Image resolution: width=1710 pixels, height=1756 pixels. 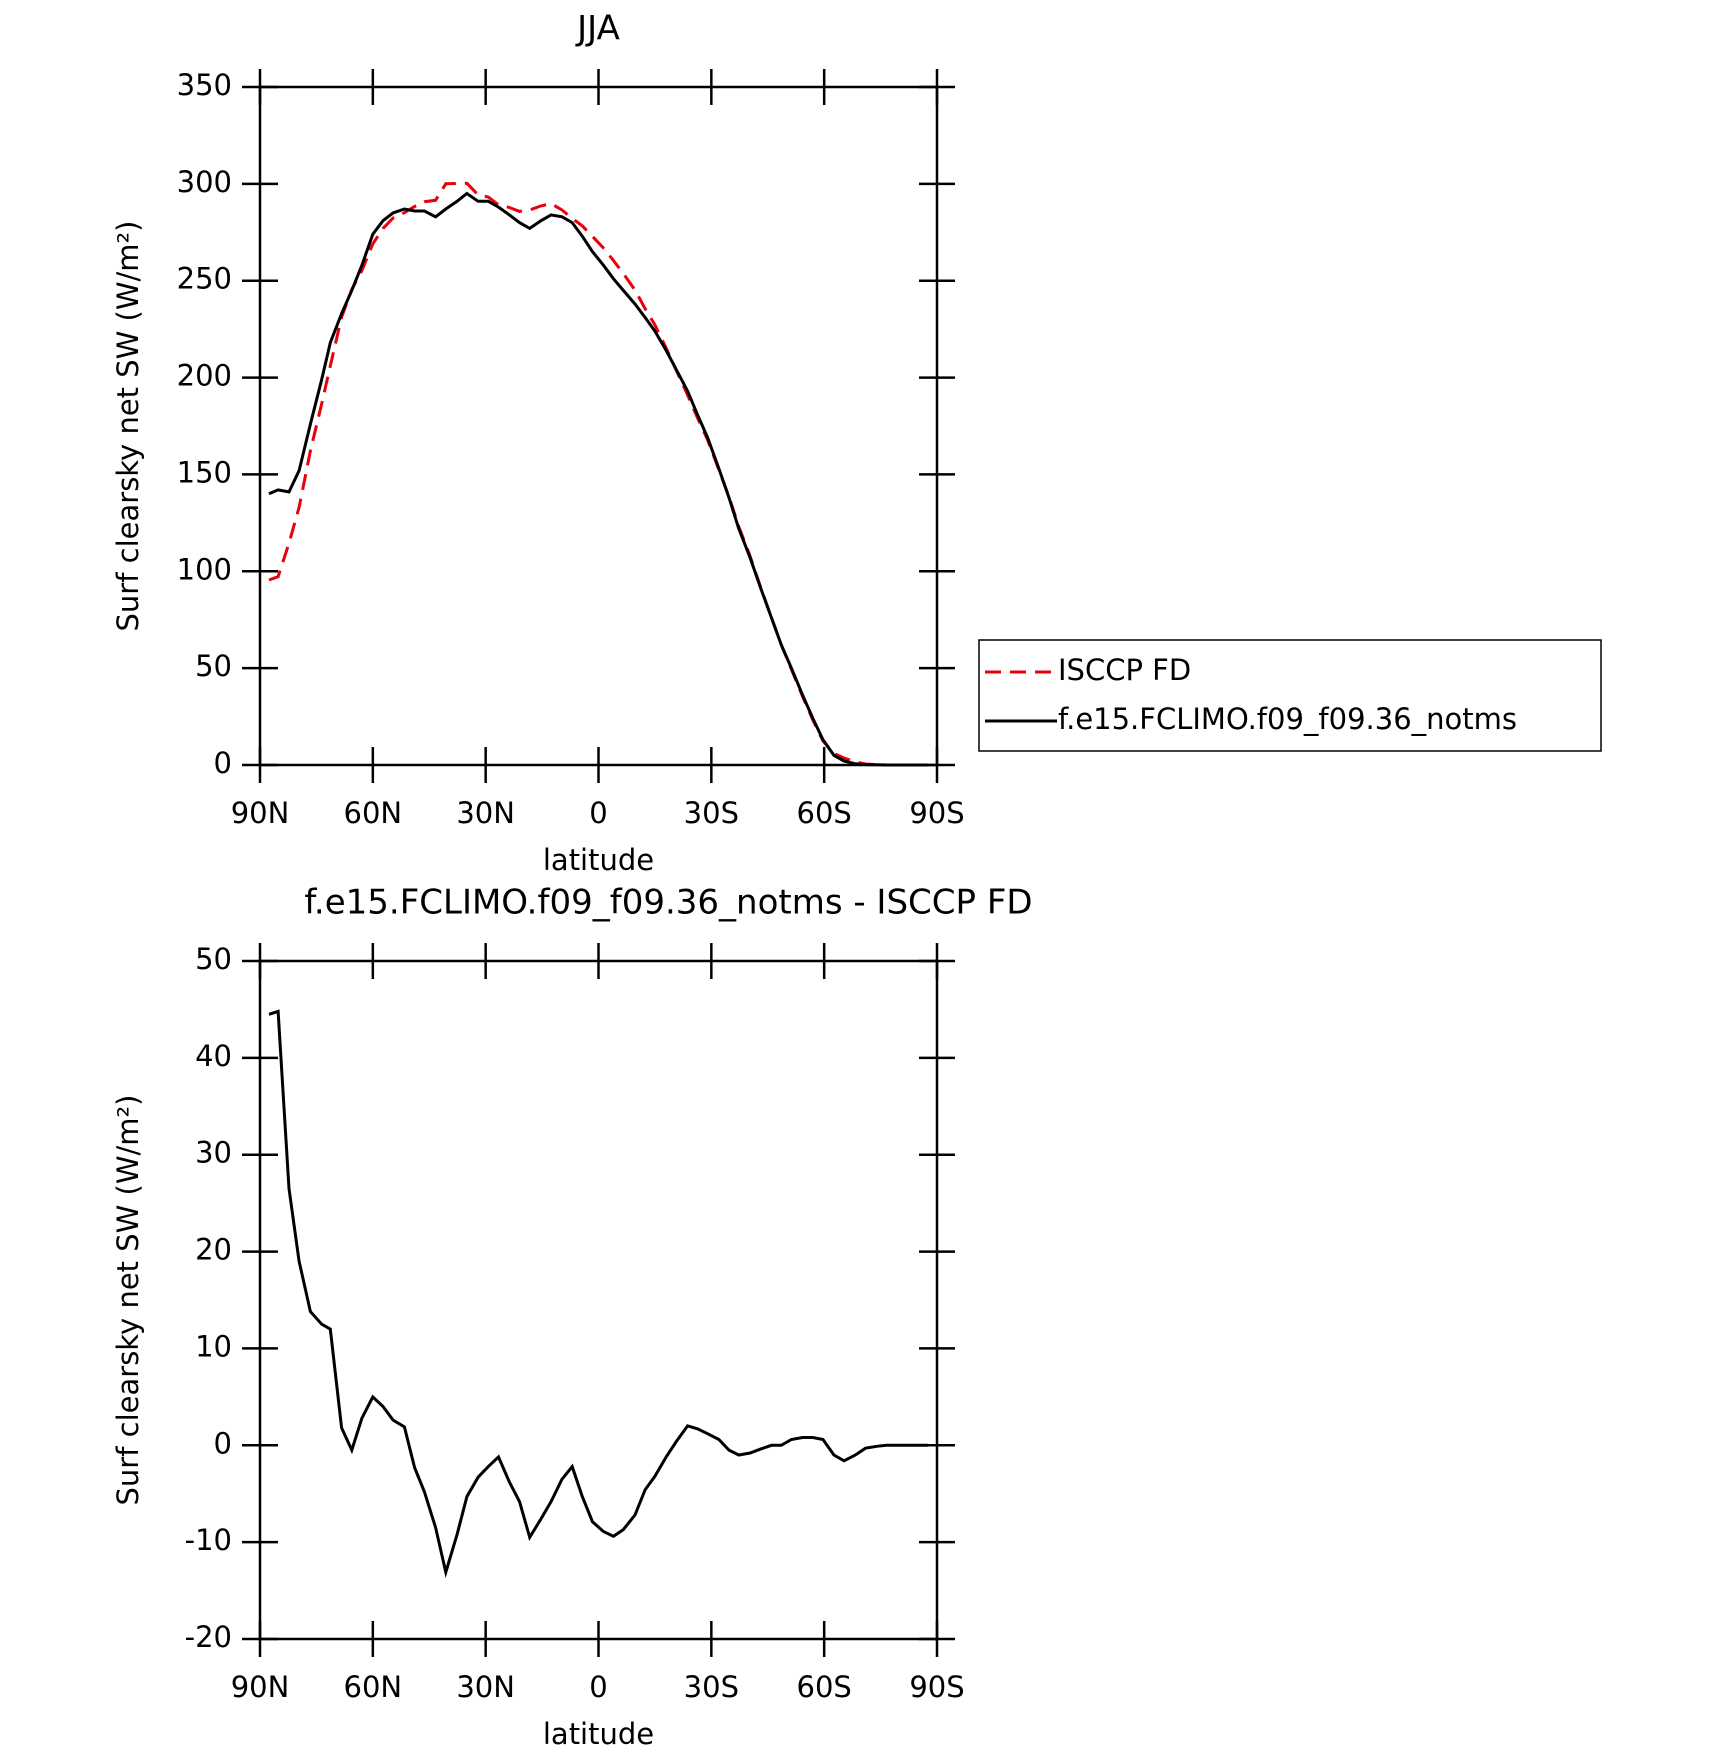 What do you see at coordinates (204, 569) in the screenshot?
I see `y-tick-label: 100` at bounding box center [204, 569].